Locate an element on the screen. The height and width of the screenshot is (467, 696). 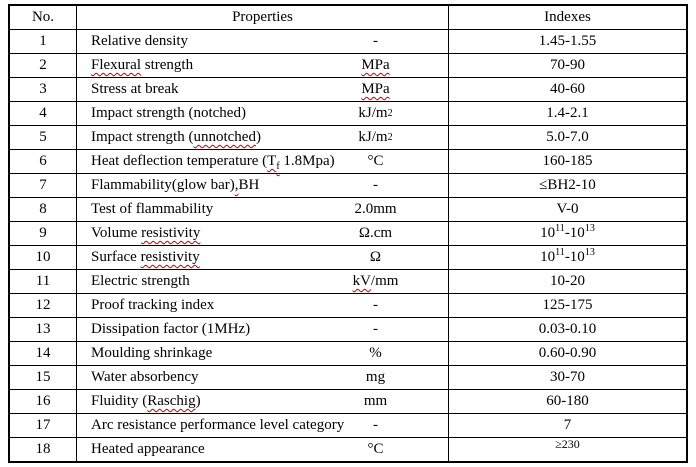
table-row: 3 Stress at break MPa 40-60 is located at coordinates (348, 90).